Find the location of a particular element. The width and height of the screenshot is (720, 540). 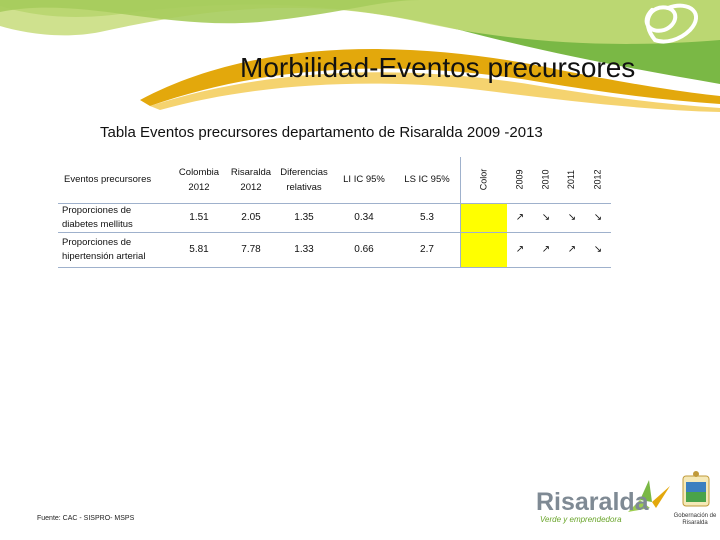

source-note: Fuente: CAC - SISPRO- MSPS is located at coordinates (86, 518).